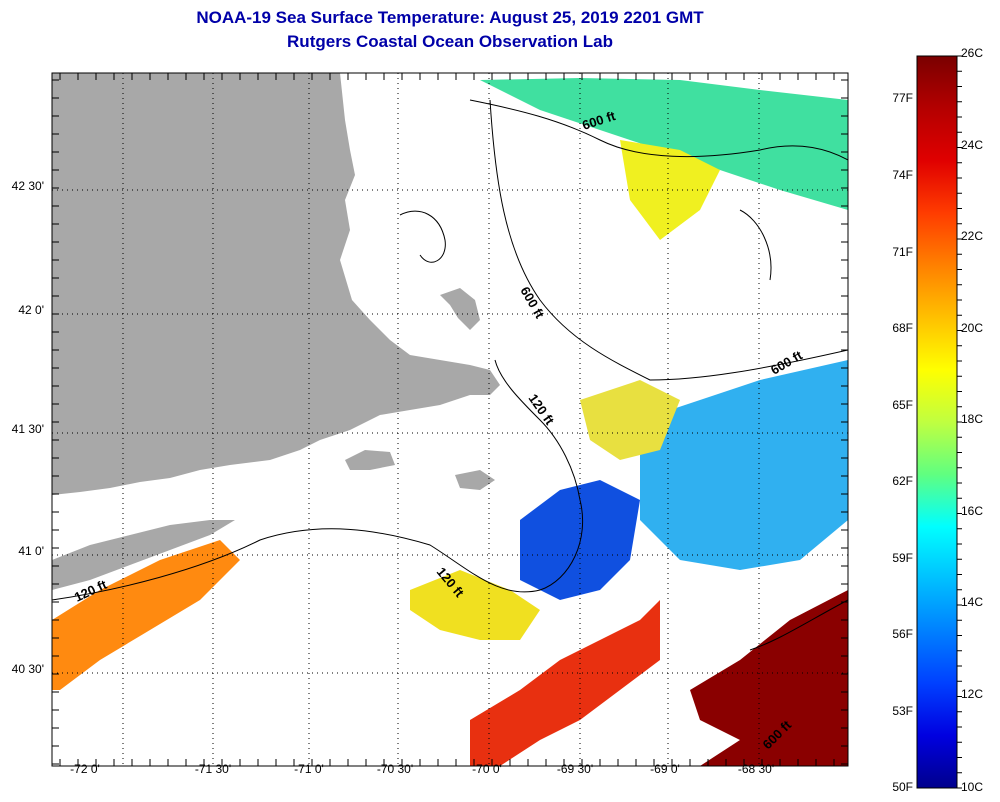  What do you see at coordinates (28, 429) in the screenshot?
I see `lat-label-3: 41 30'` at bounding box center [28, 429].